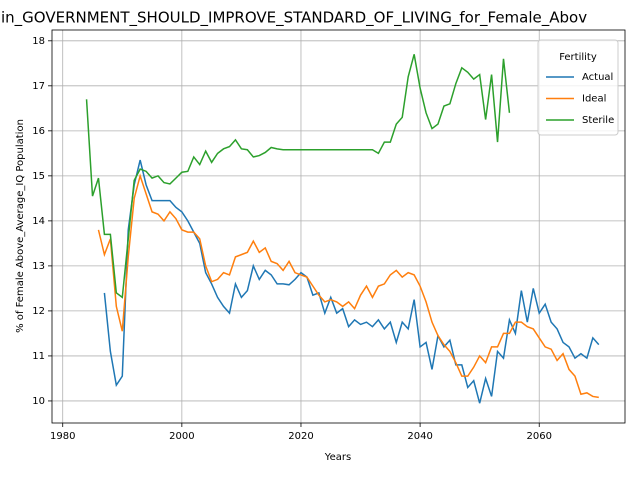 Image resolution: width=640 pixels, height=480 pixels. I want to click on y-tick-label: 12, so click(38, 311).